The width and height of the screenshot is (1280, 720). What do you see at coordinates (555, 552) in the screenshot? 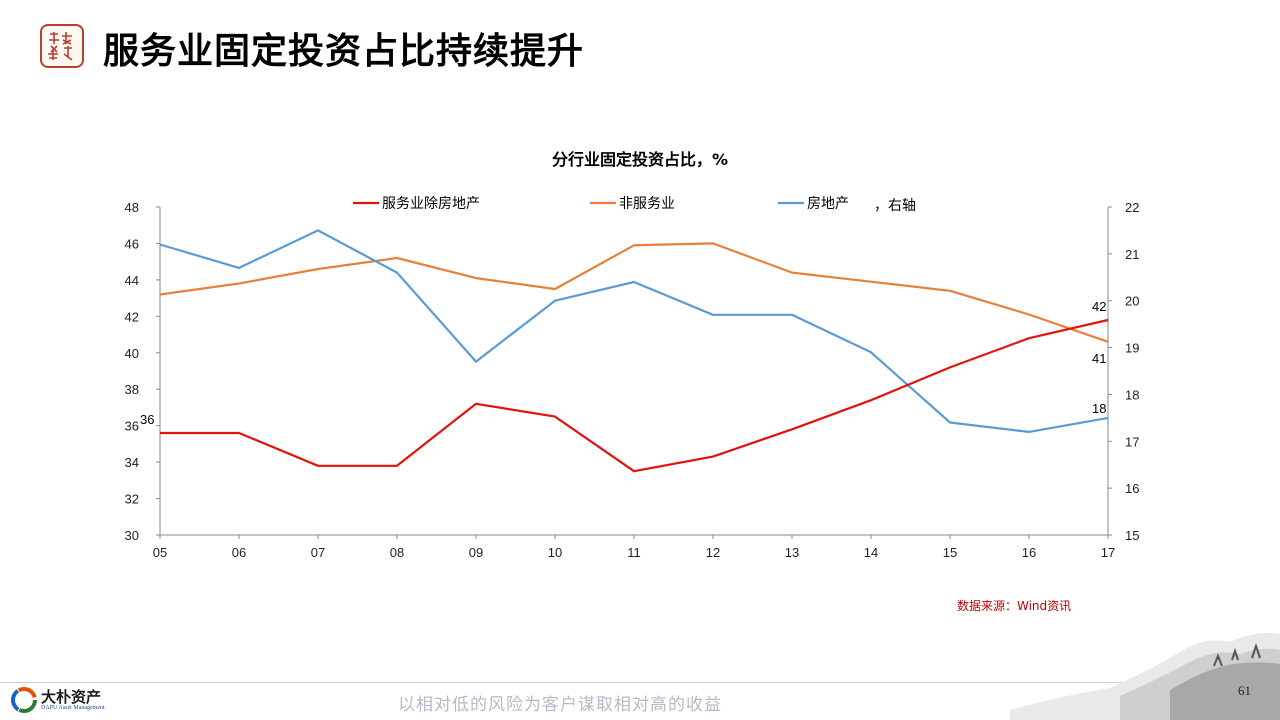
I see `x-tick-label: 10` at bounding box center [555, 552].